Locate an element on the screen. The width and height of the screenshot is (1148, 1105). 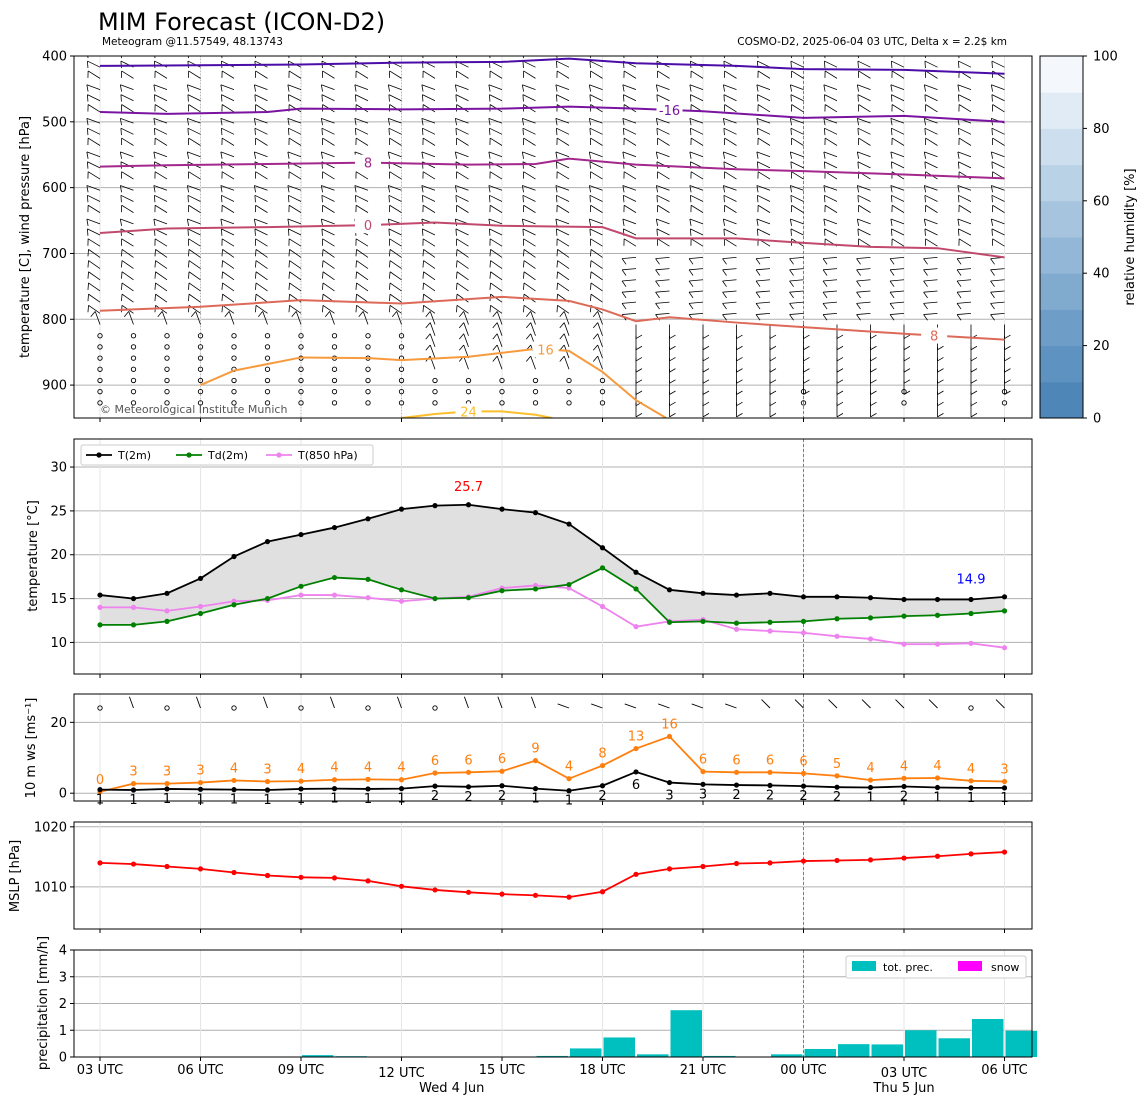
isotherm-line is located at coordinates (552, 168).